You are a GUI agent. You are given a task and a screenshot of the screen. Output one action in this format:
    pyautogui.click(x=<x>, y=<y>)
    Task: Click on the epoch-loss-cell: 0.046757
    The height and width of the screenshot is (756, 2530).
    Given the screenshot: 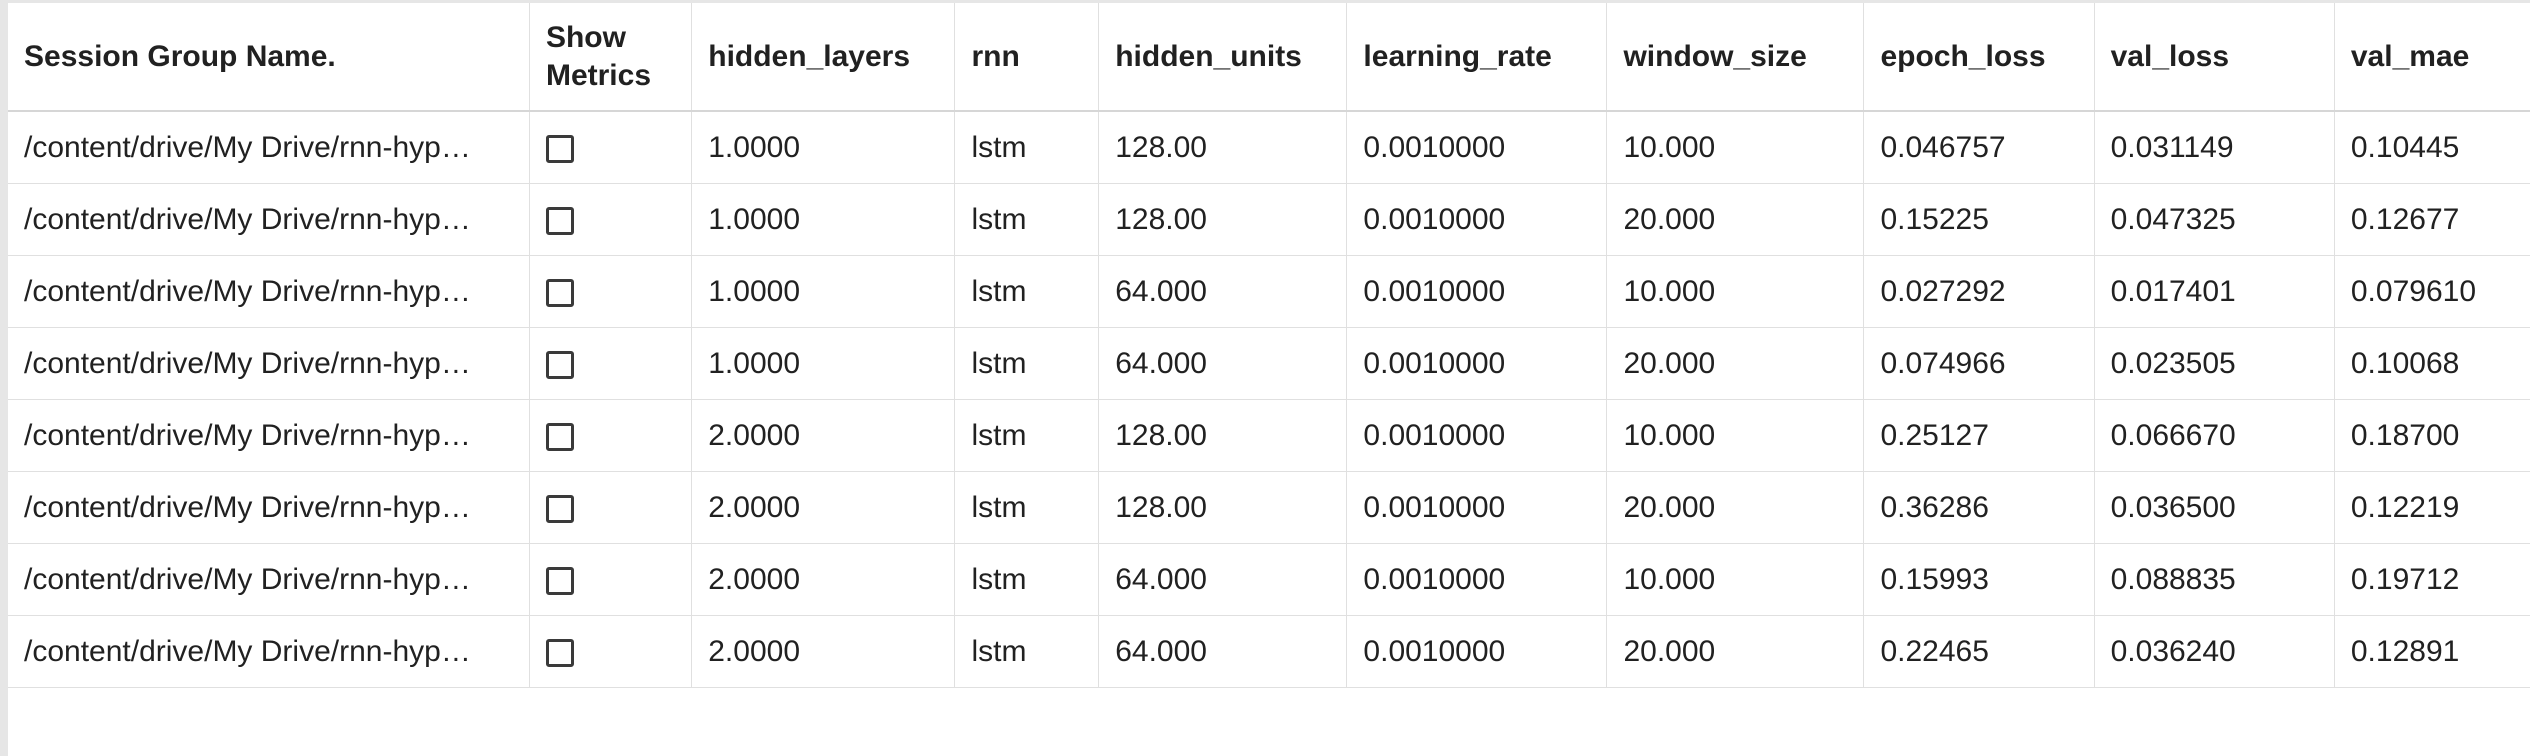 What is the action you would take?
    pyautogui.click(x=1979, y=147)
    